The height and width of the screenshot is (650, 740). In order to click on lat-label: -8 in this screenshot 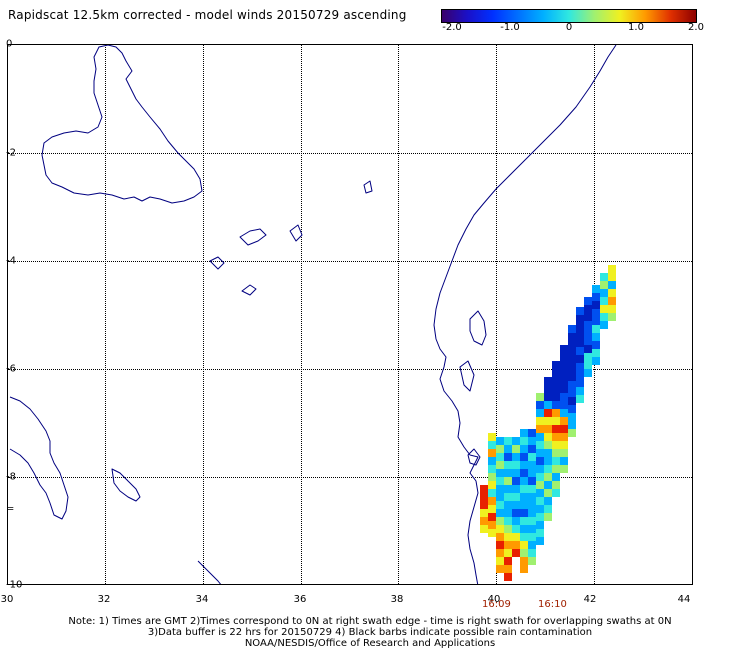, I will do `click(11, 477)`.